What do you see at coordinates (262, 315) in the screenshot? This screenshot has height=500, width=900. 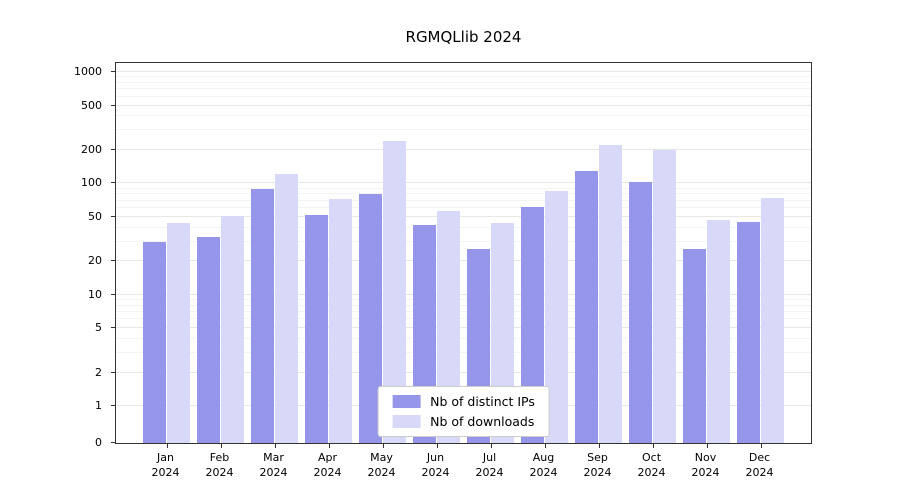 I see `bar-distinct-ips-mar` at bounding box center [262, 315].